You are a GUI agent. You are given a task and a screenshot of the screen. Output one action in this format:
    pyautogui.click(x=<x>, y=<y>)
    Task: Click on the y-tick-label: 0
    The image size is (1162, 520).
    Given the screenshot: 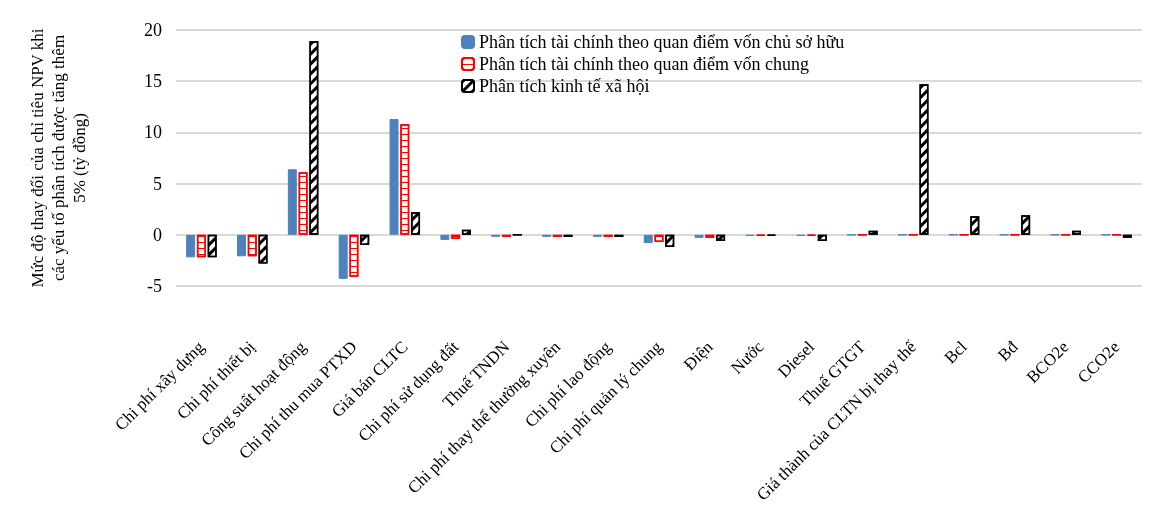 What is the action you would take?
    pyautogui.click(x=157, y=234)
    